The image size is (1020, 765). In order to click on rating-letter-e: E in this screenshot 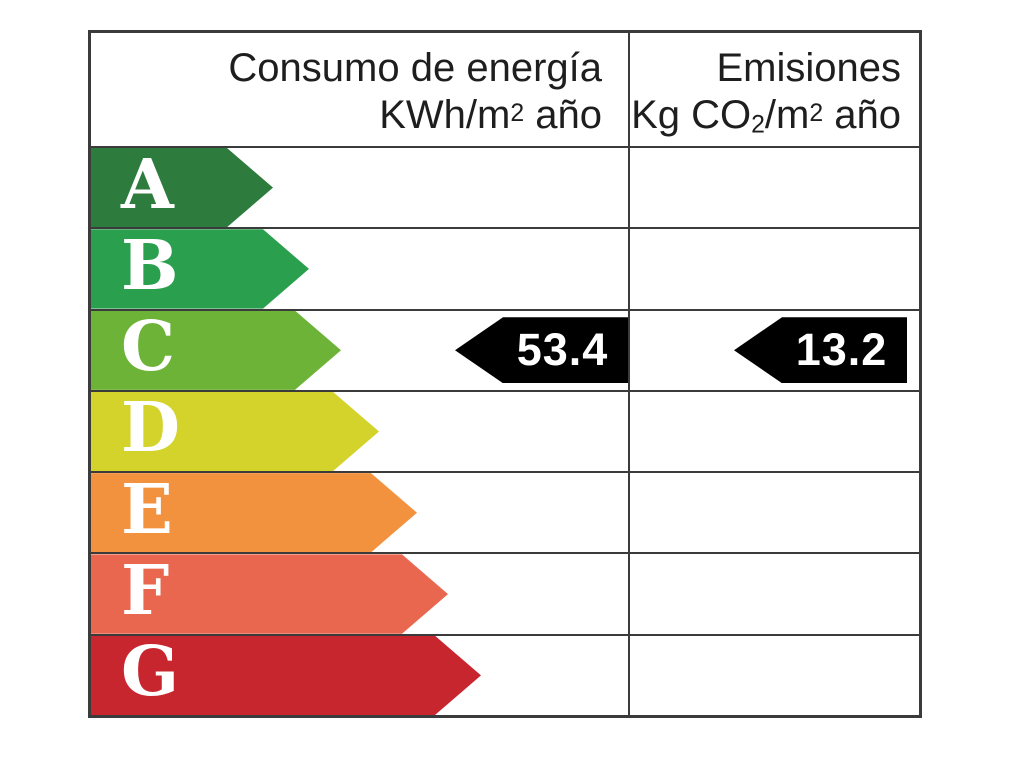, I will do `click(147, 509)`.